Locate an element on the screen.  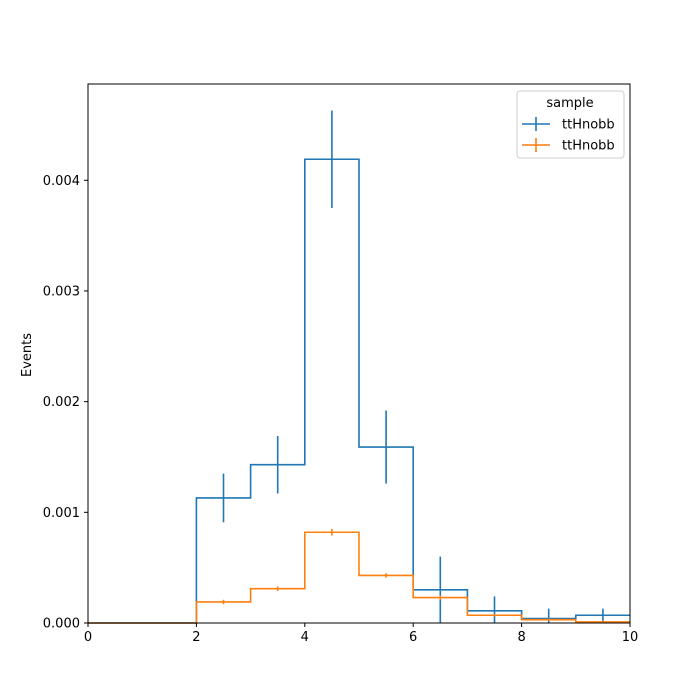
y-tick-label: 0.003 is located at coordinates (61, 291).